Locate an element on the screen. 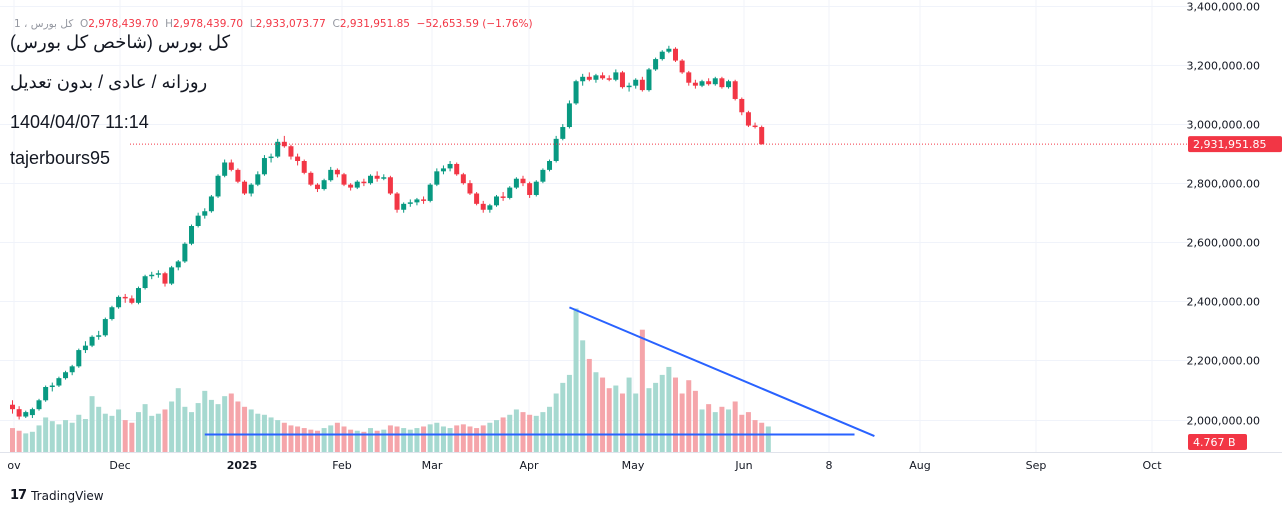 The width and height of the screenshot is (1282, 514). y-tick-label: 2,000,000.00 is located at coordinates (1223, 421).